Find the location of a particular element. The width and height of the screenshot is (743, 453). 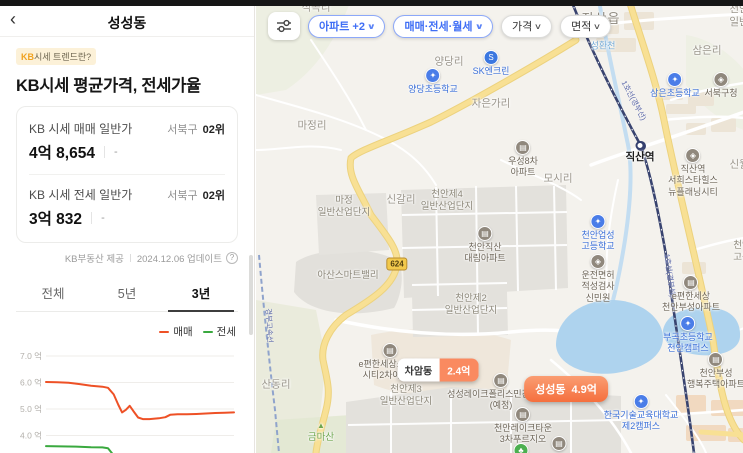

chip-label: 면적 is located at coordinates (581, 27).